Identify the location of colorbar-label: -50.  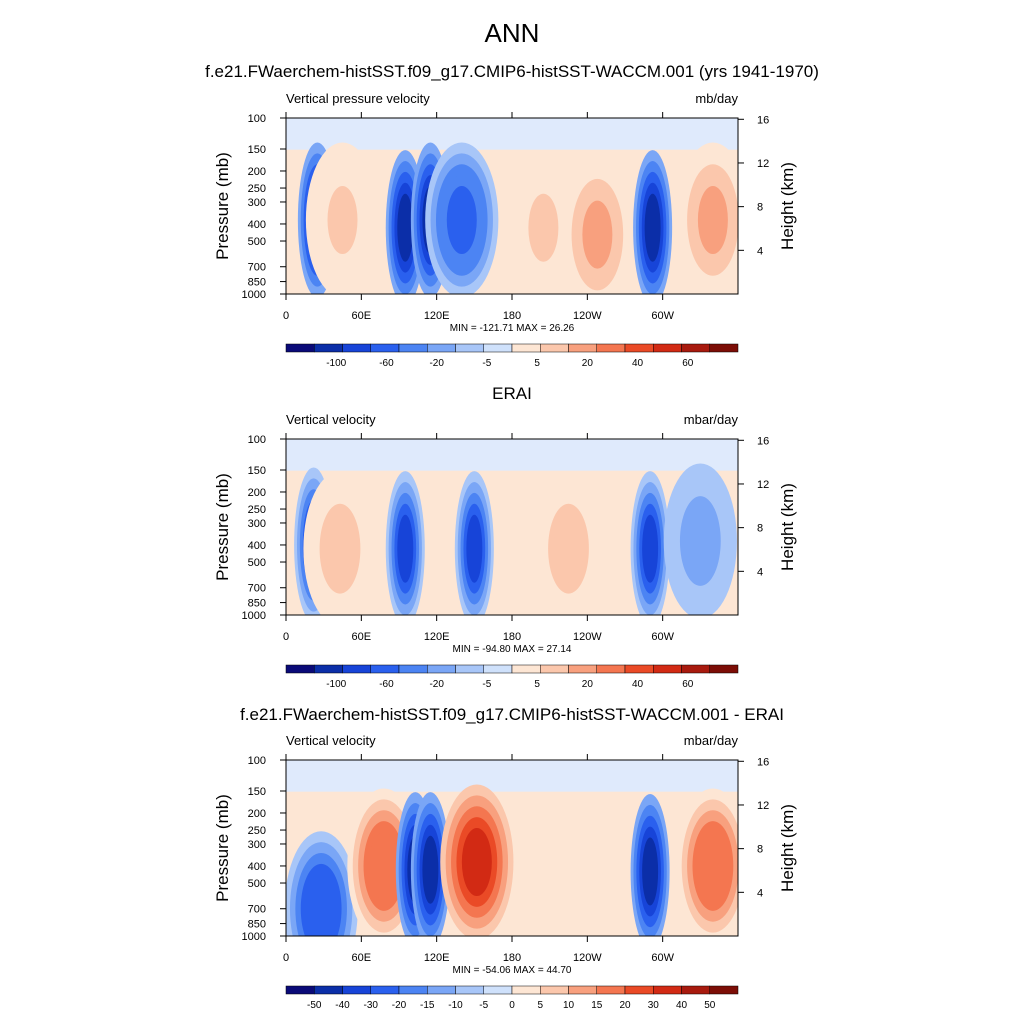
(314, 1005).